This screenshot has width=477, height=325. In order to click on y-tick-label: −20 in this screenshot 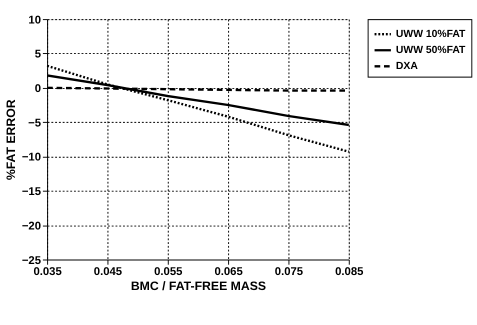, I will do `click(32, 226)`.